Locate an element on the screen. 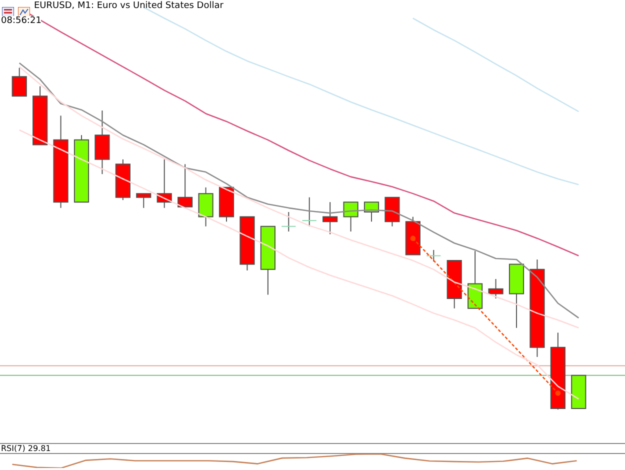 This screenshot has width=625, height=470. text: 08:56:21 is located at coordinates (21, 21).